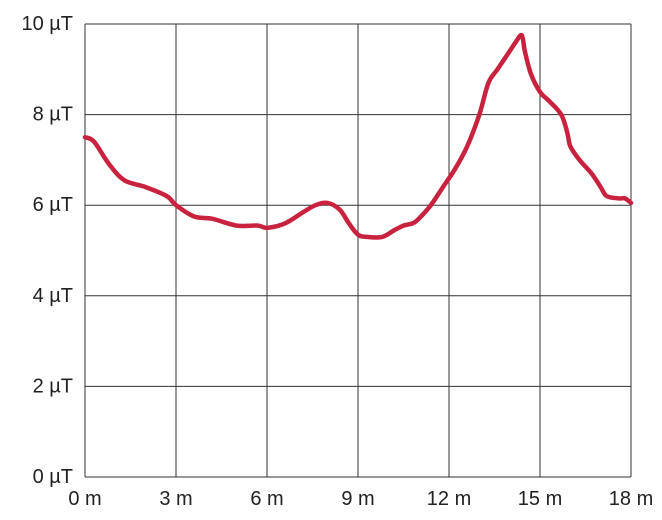 This screenshot has height=520, width=662. Describe the element at coordinates (631, 499) in the screenshot. I see `x-tick-label: 18 m` at that location.